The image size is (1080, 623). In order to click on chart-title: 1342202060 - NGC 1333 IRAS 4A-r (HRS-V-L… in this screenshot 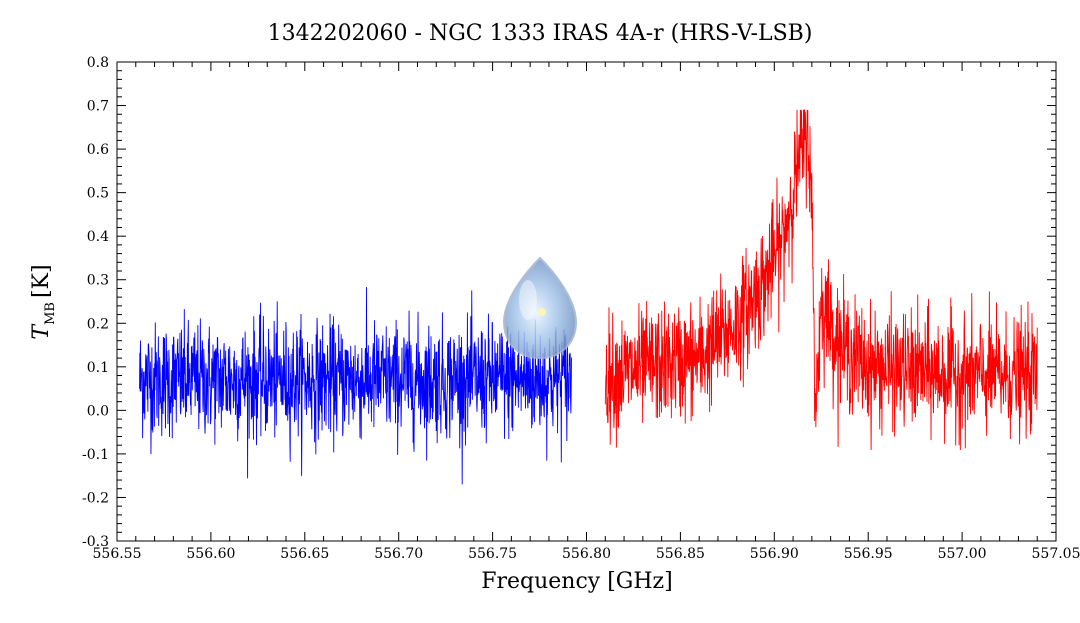, I will do `click(540, 33)`.